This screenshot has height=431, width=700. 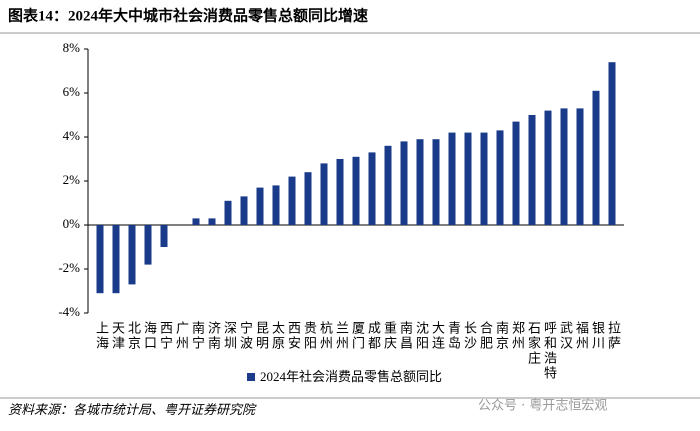 What do you see at coordinates (101, 336) in the screenshot?
I see `x-tick-label: 上海` at bounding box center [101, 336].